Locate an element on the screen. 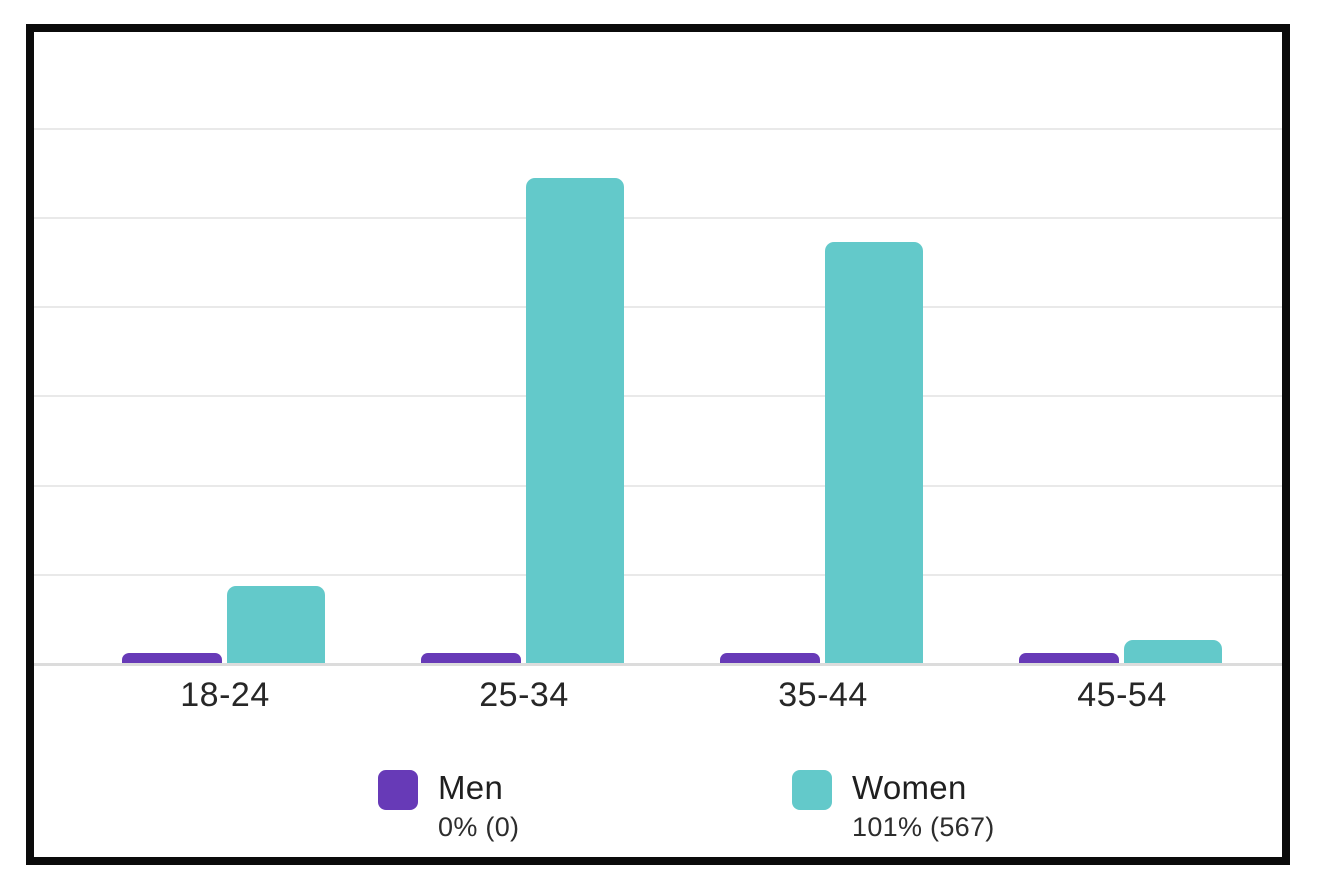 The image size is (1330, 892). women-legend-summary: 101% (567) is located at coordinates (923, 827).